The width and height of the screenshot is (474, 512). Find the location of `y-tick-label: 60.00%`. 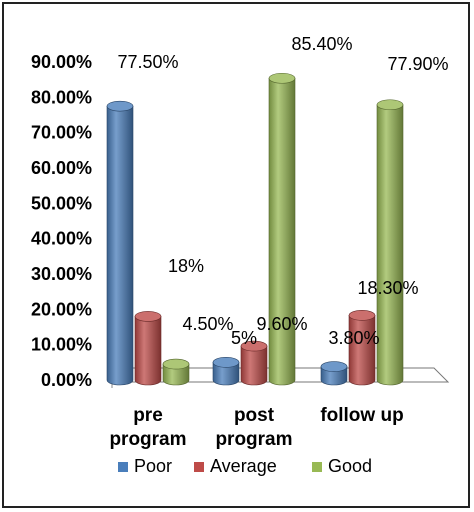

y-tick-label: 60.00% is located at coordinates (61, 168).